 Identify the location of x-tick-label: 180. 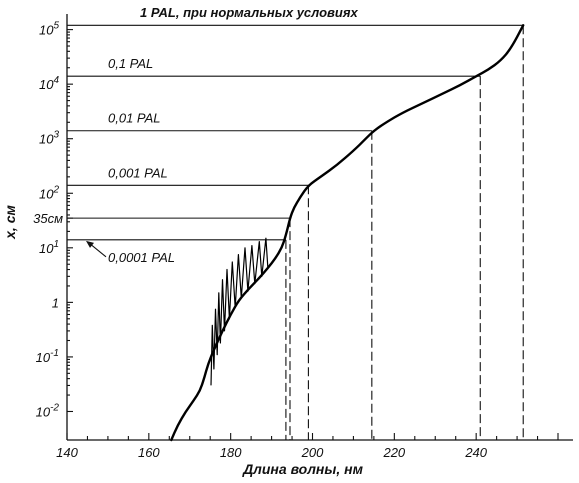
(231, 452).